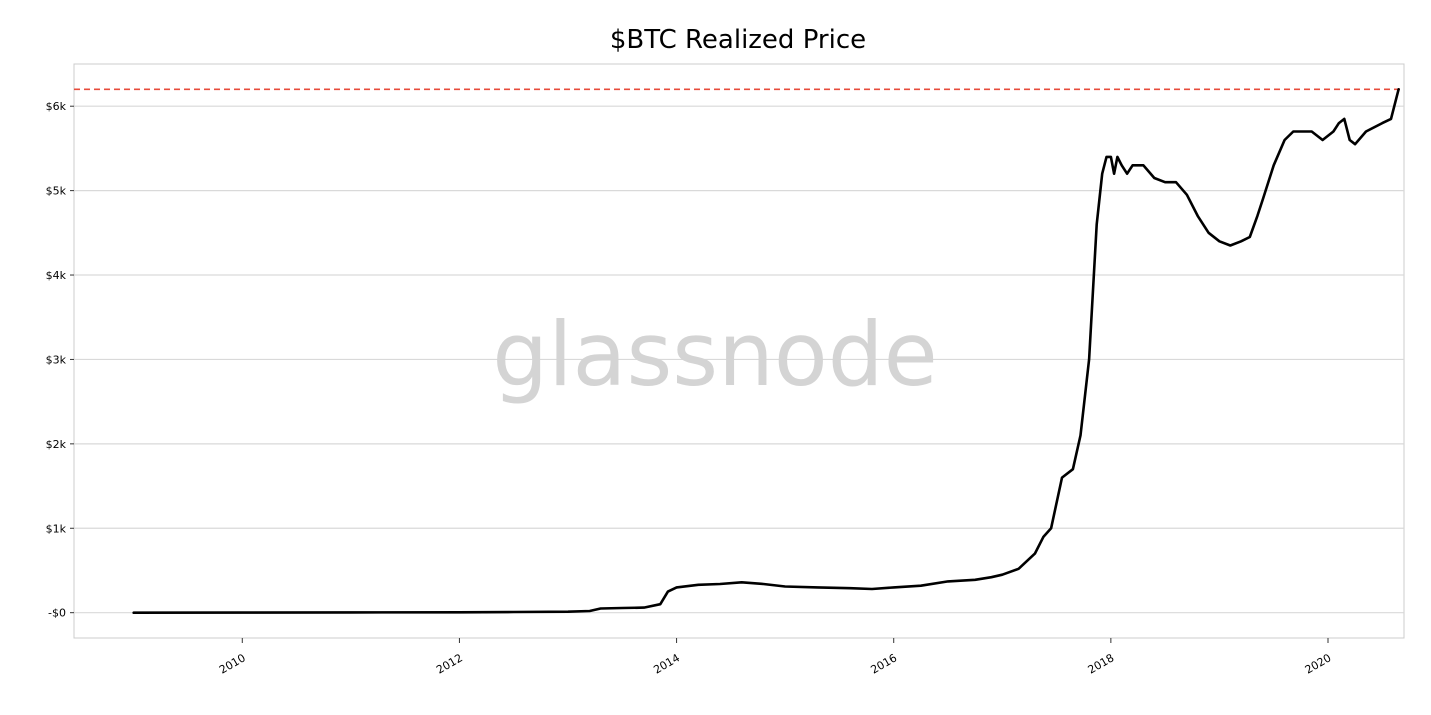 This screenshot has width=1431, height=715. Describe the element at coordinates (56, 528) in the screenshot. I see `y-tick-label: $1k` at that location.